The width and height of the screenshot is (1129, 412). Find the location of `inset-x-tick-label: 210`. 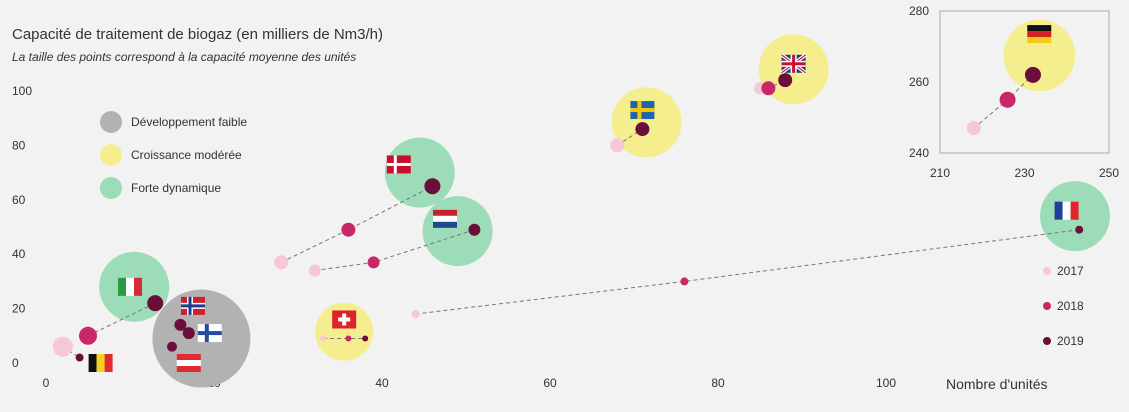

inset-x-tick-label: 210 is located at coordinates (940, 173).